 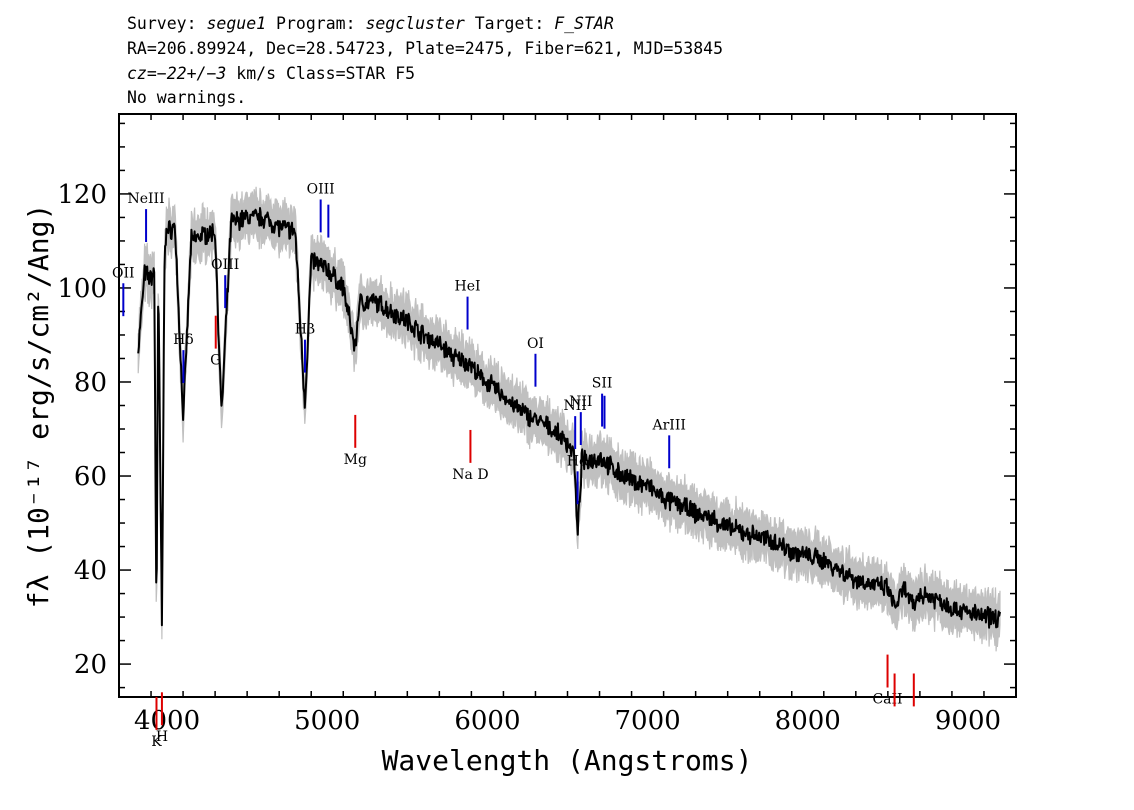 I want to click on header-line-4: No warnings., so click(x=186, y=97).